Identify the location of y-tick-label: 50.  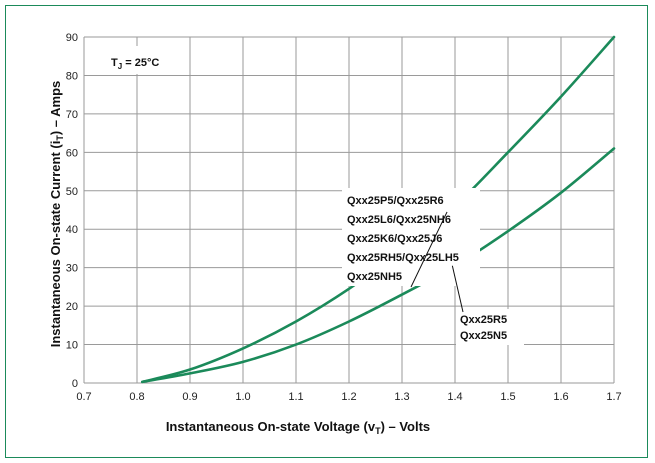
(72, 192).